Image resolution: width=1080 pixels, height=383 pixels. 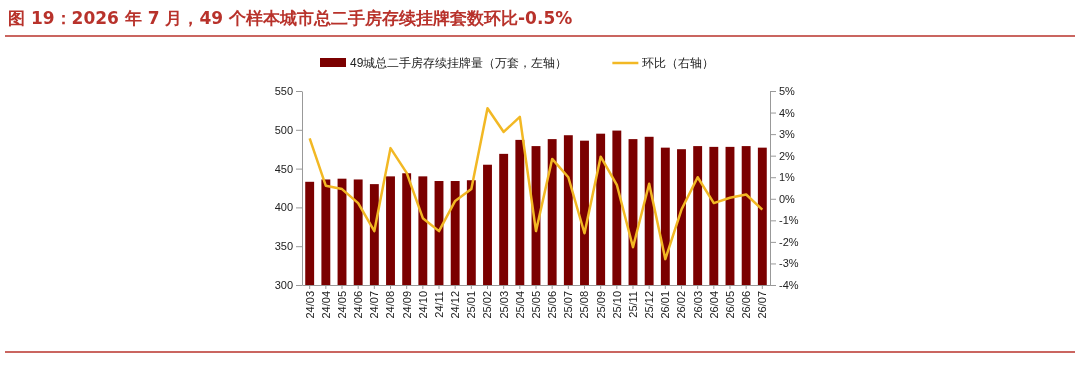 I want to click on y2-tick-label: -1%, so click(x=789, y=220).